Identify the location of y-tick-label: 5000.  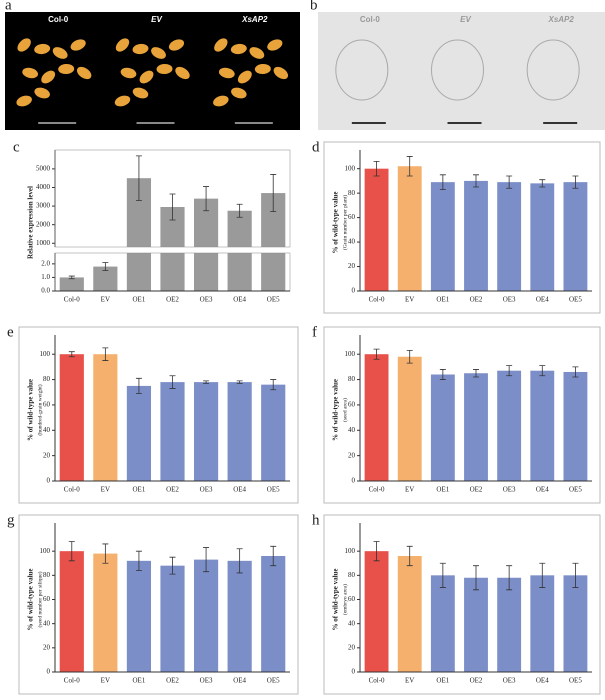
(43, 168).